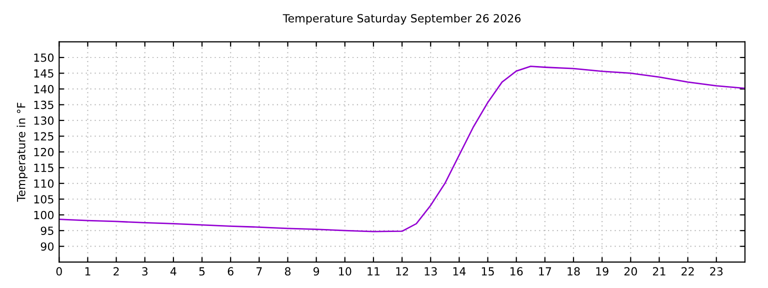 The width and height of the screenshot is (768, 288). I want to click on x-tick-label: 23, so click(716, 271).